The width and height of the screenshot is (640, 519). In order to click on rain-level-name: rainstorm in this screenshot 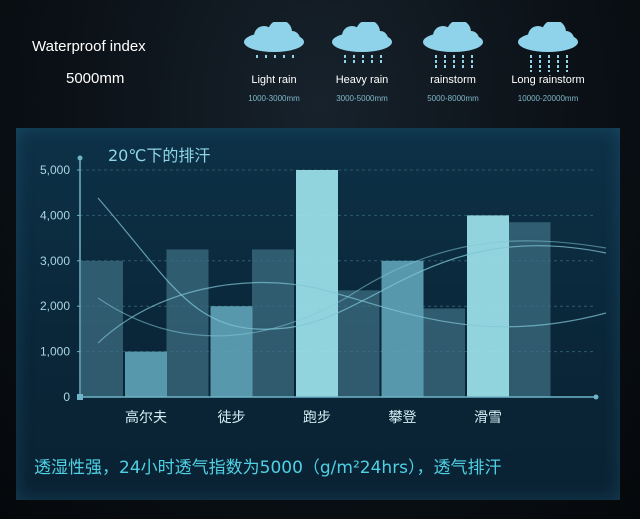, I will do `click(453, 80)`.